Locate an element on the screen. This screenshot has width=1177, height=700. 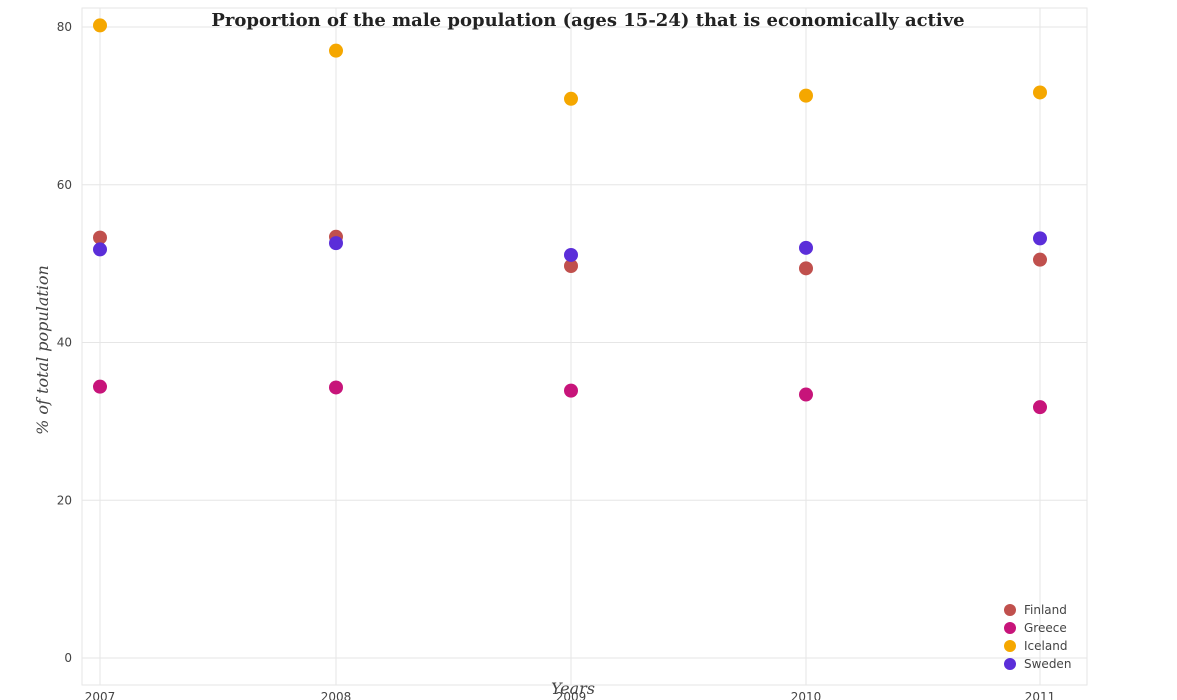
legend-marker-sweden is located at coordinates (1010, 664).